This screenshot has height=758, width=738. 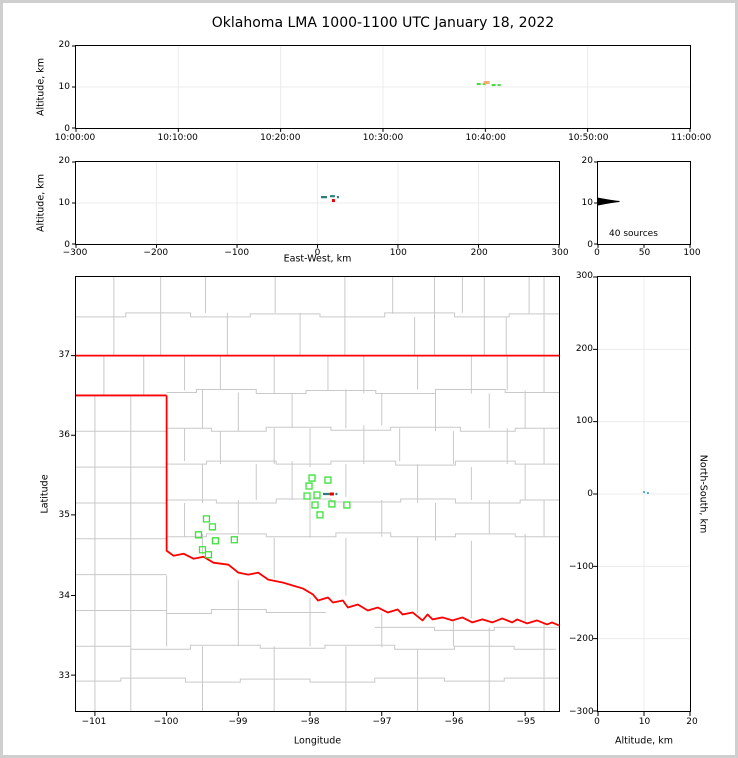 I want to click on lightning-sources-blue, so click(x=646, y=492).